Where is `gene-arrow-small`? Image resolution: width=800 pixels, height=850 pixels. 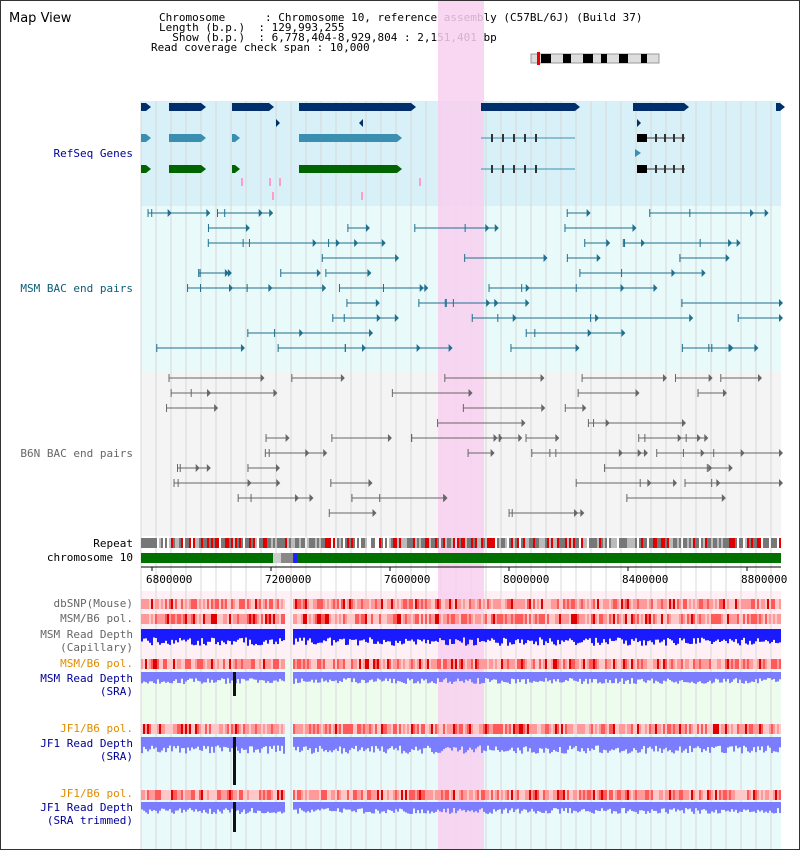 gene-arrow-small is located at coordinates (638, 153).